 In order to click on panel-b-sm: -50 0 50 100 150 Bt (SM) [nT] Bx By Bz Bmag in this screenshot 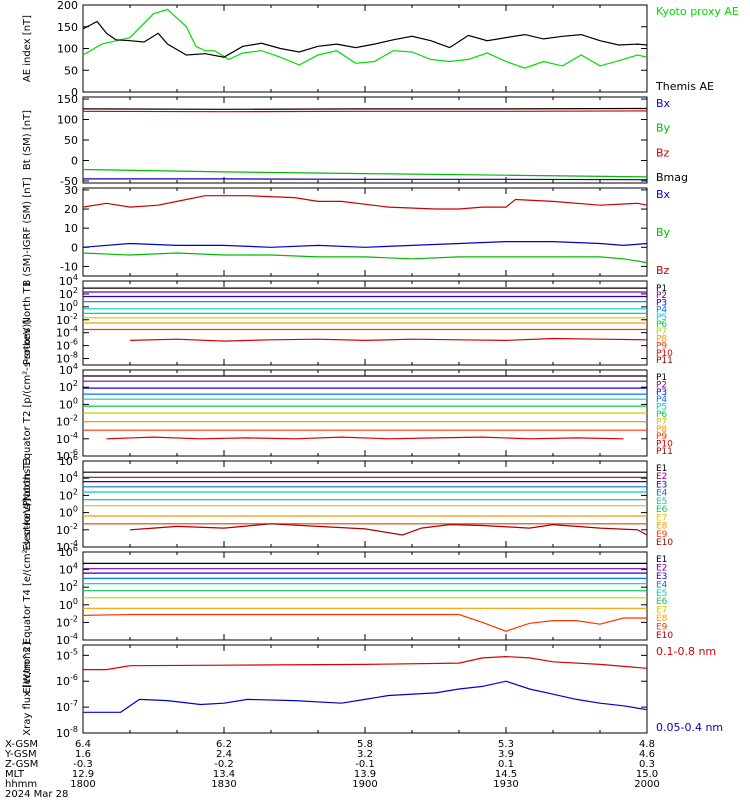, I will do `click(355, 140)`.